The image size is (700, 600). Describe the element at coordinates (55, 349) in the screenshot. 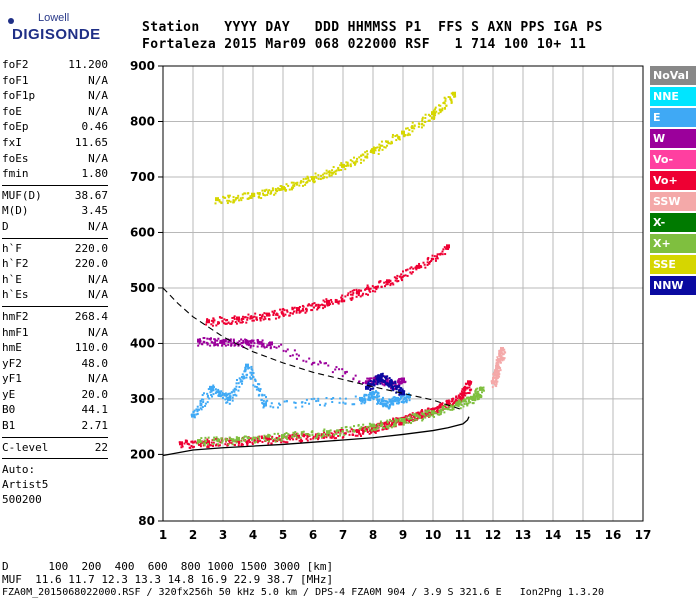

I see `param-row: hmE 110.0` at that location.